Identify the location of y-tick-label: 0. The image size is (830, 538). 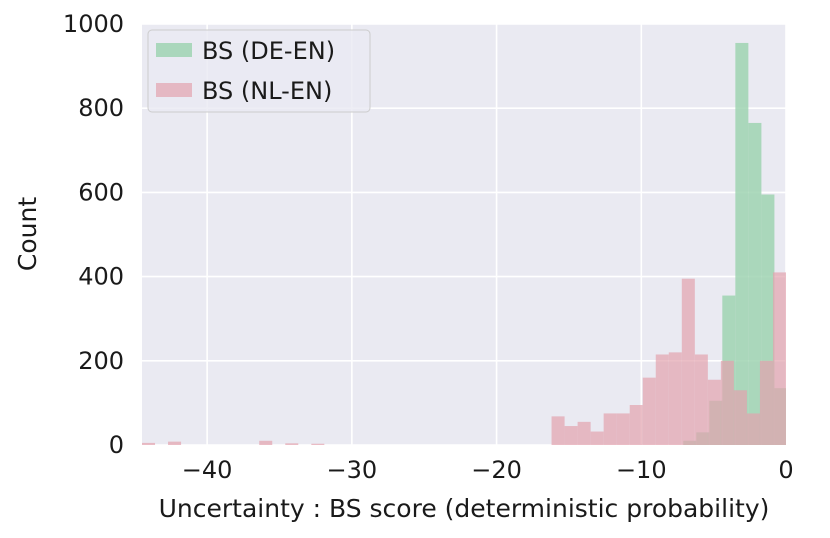
(116, 445).